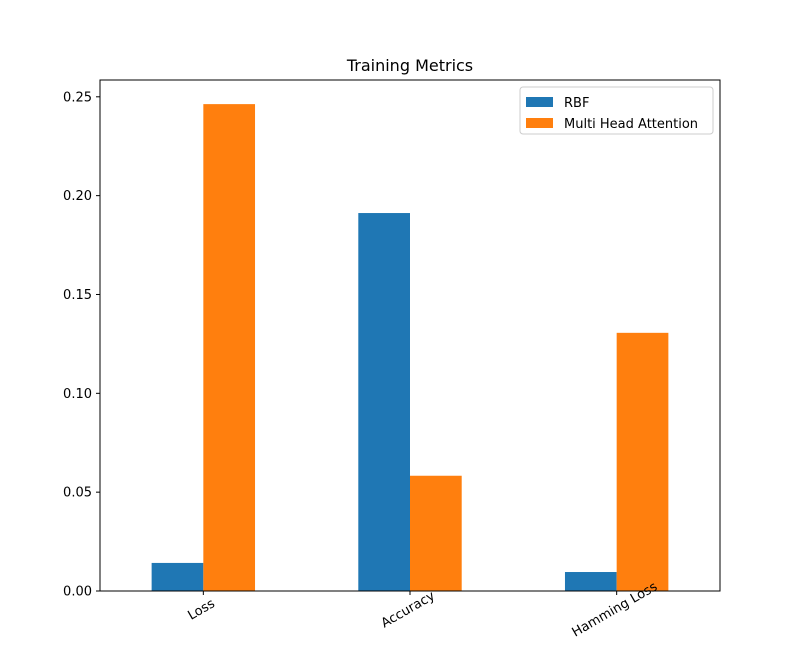 Image resolution: width=800 pixels, height=664 pixels. Describe the element at coordinates (436, 533) in the screenshot. I see `bar-multi-head-attention-accuracy` at that location.